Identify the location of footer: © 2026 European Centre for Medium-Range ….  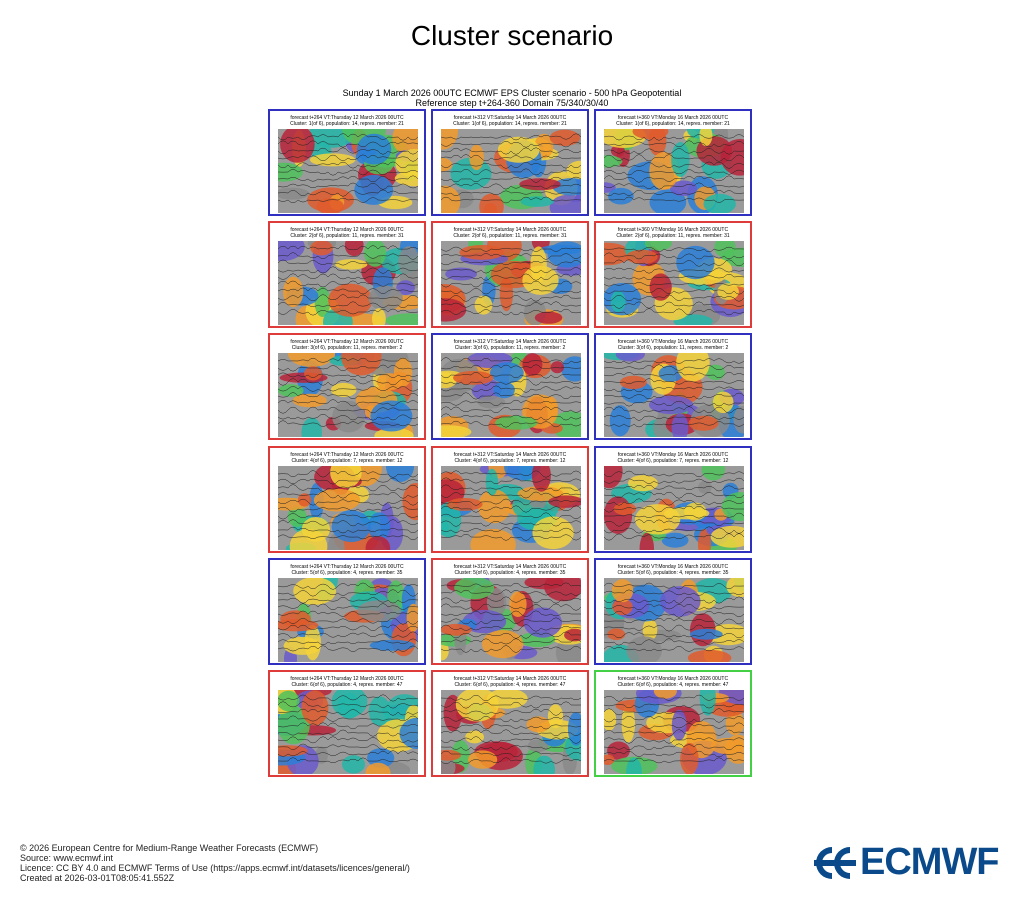
(215, 863).